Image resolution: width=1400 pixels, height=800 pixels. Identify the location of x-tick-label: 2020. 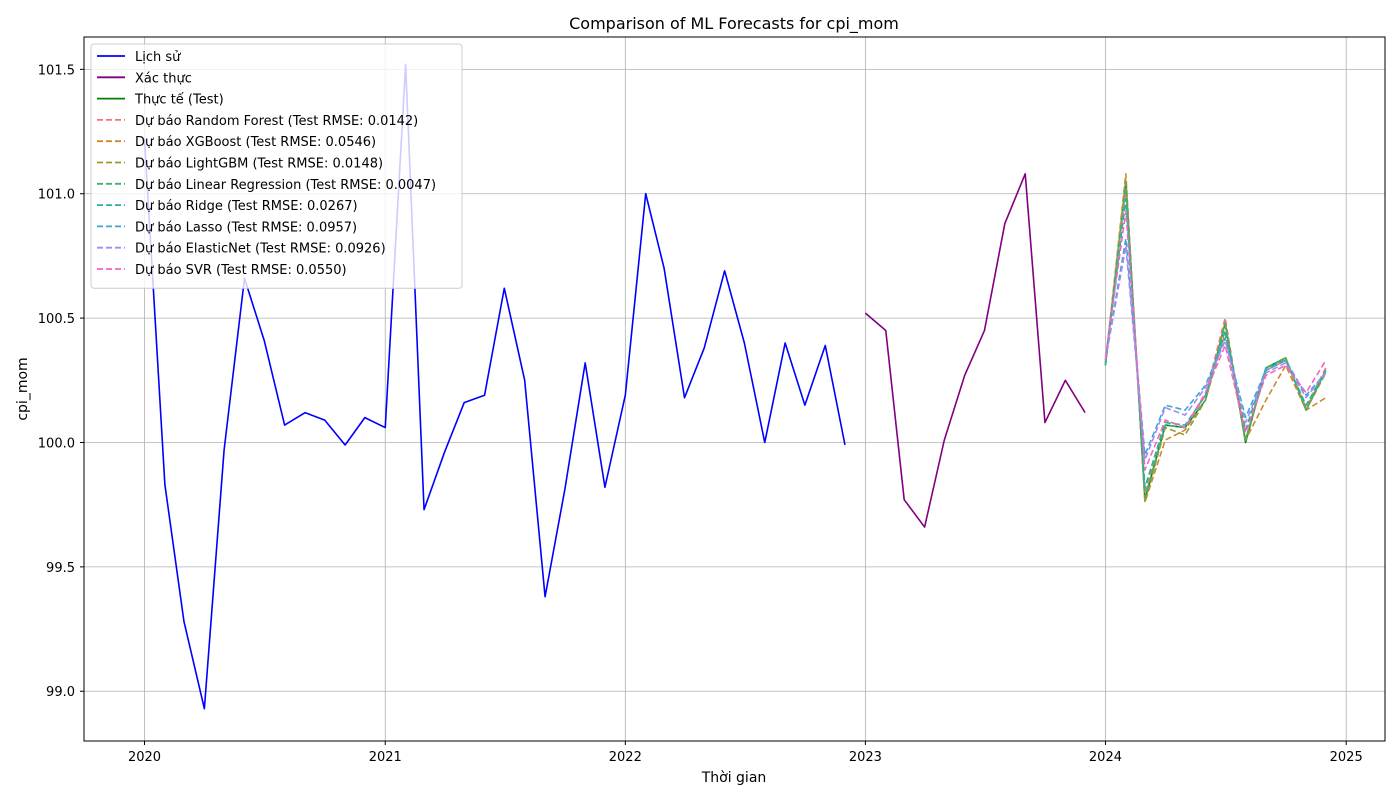
(144, 757).